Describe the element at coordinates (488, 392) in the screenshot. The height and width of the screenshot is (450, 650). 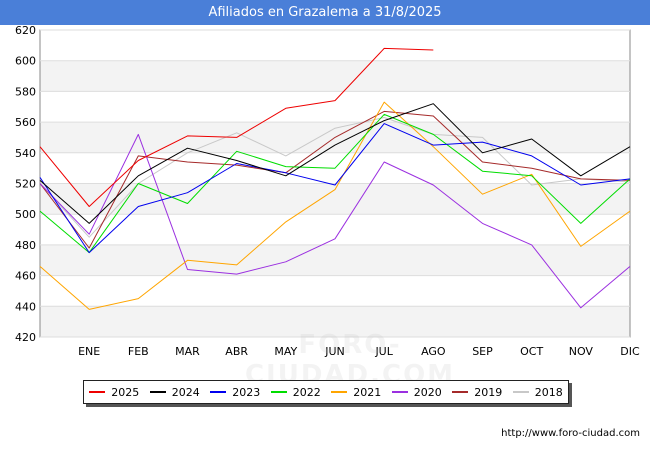
I see `legend-label: 2019` at that location.